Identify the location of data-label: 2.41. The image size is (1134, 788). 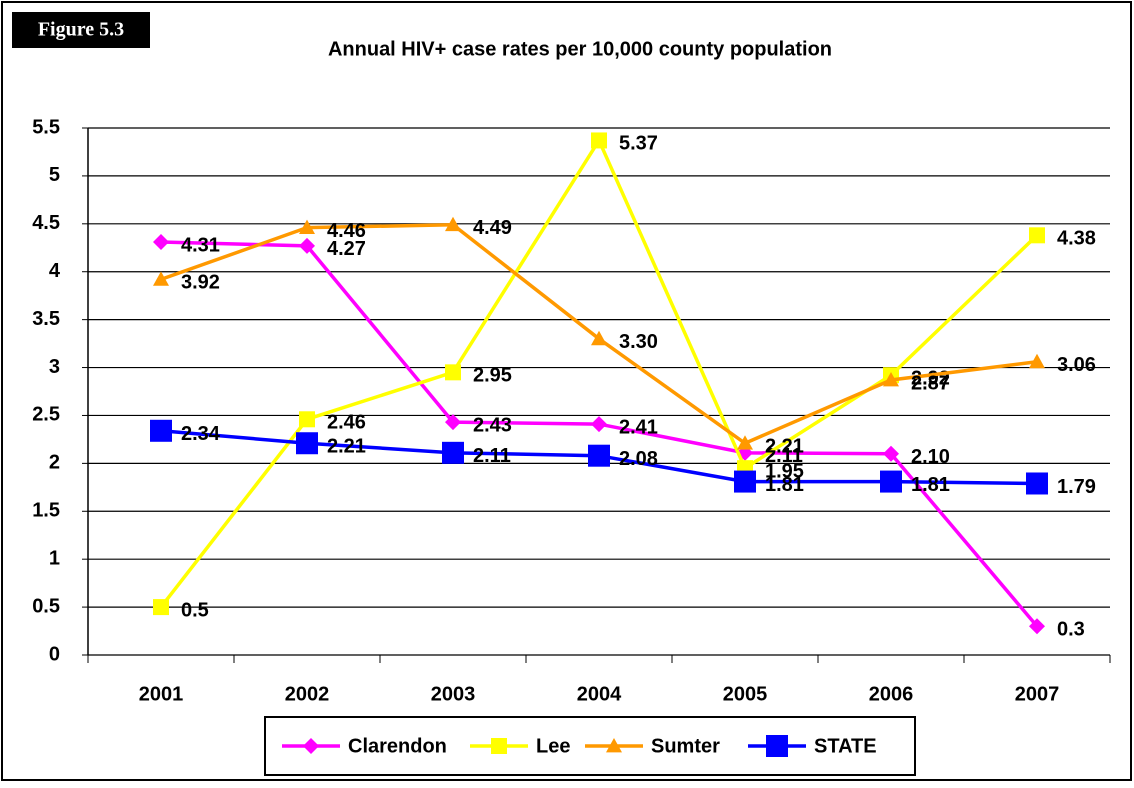
(638, 427).